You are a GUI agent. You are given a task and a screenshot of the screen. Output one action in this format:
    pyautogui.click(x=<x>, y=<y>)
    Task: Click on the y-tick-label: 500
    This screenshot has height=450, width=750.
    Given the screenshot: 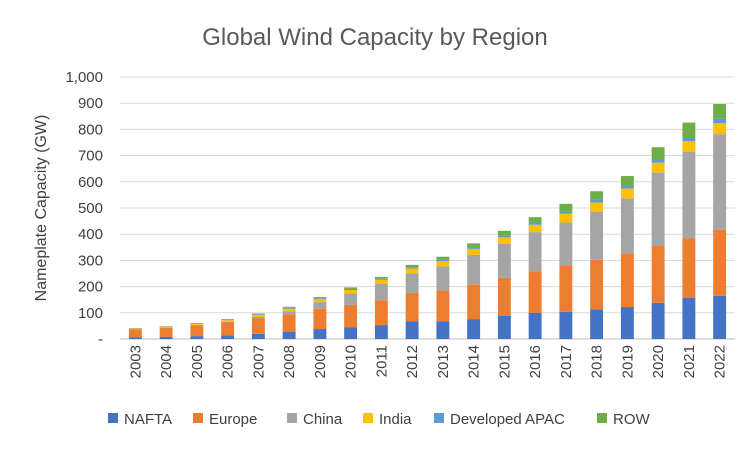 What is the action you would take?
    pyautogui.click(x=90, y=208)
    